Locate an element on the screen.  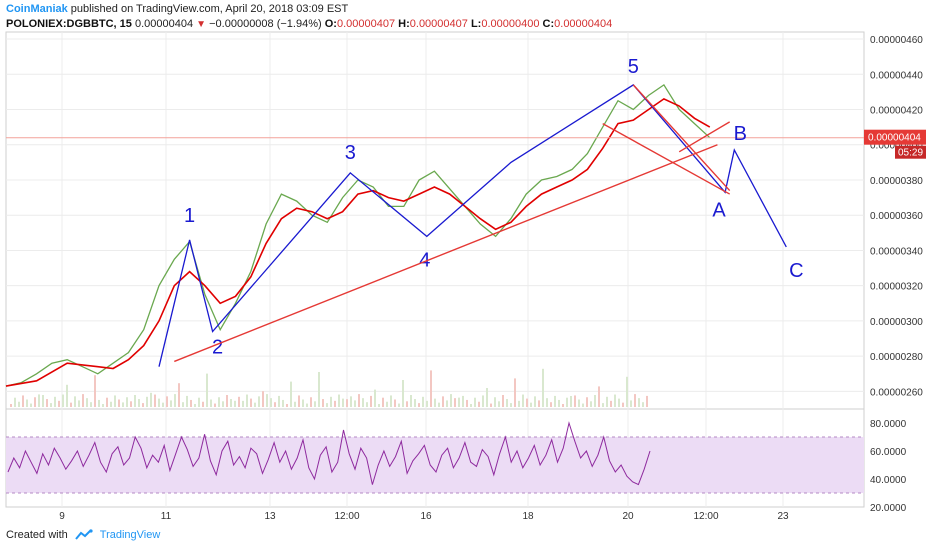
down-arrow-icon: ▼ is located at coordinates (201, 24).